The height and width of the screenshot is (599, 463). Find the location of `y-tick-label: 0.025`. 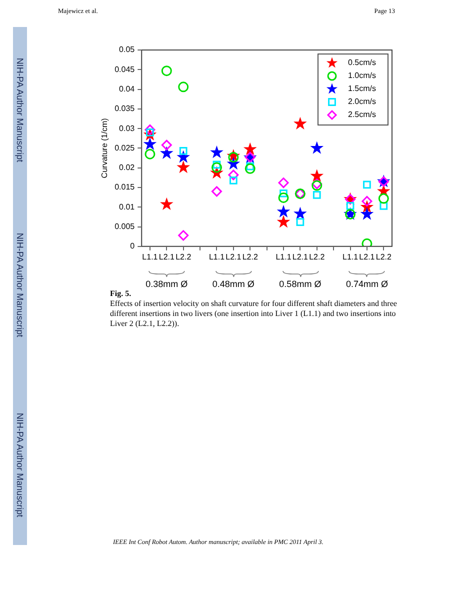

y-tick-label: 0.025 is located at coordinates (125, 147).